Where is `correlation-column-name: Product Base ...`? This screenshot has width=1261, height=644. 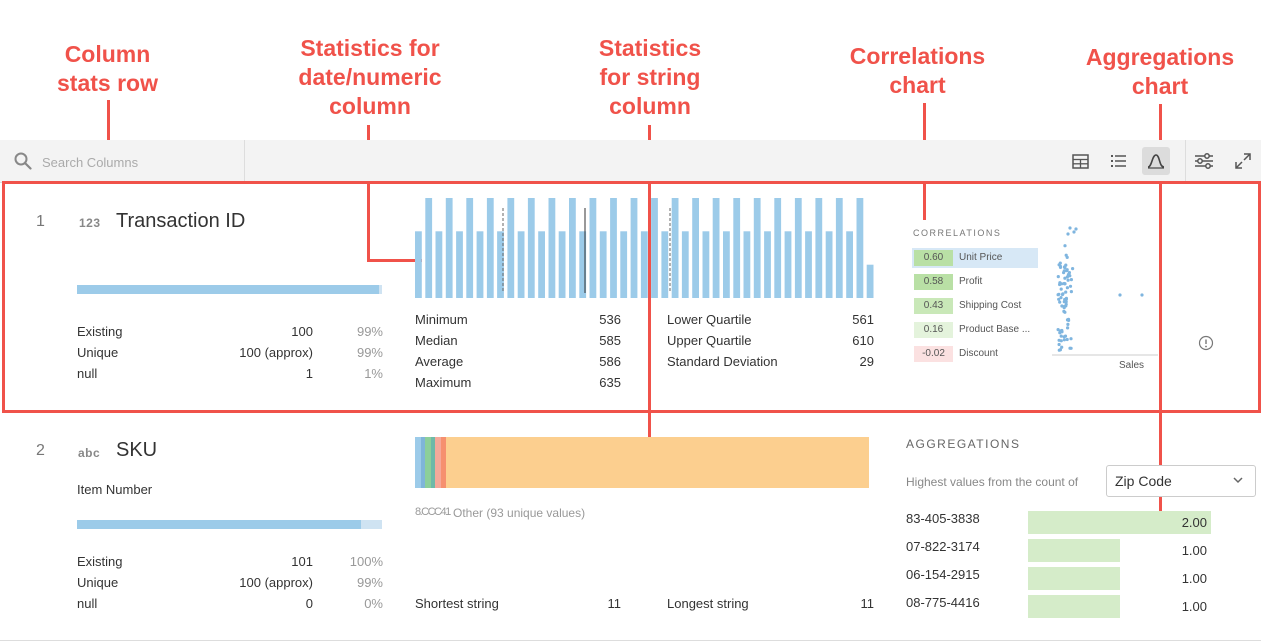
correlation-column-name: Product Base ... is located at coordinates (995, 329).